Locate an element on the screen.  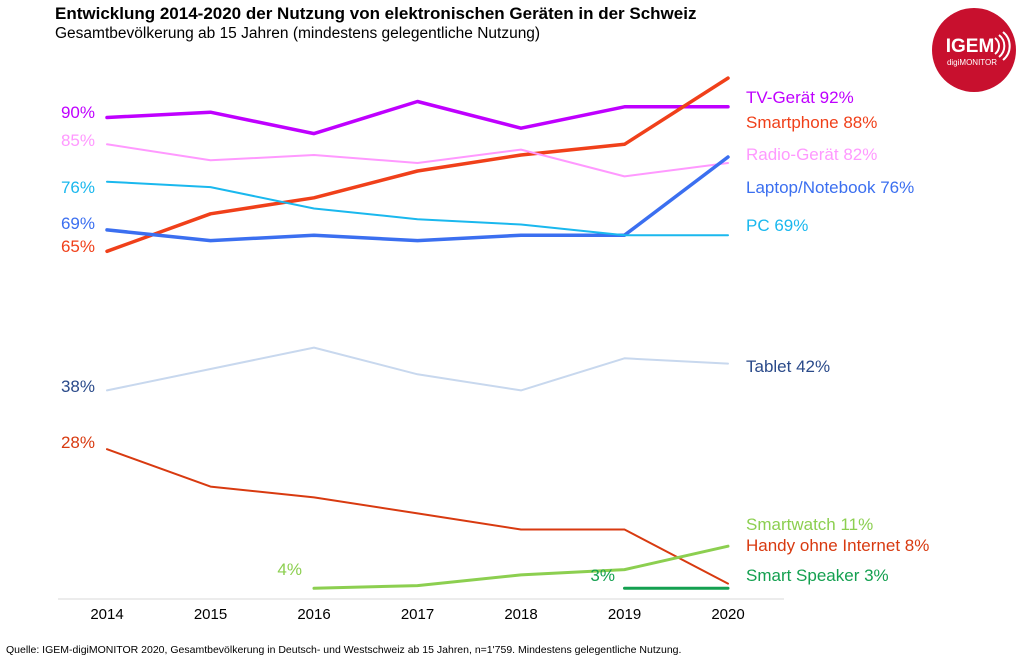
series-line-smartwatch is located at coordinates (521, 567).